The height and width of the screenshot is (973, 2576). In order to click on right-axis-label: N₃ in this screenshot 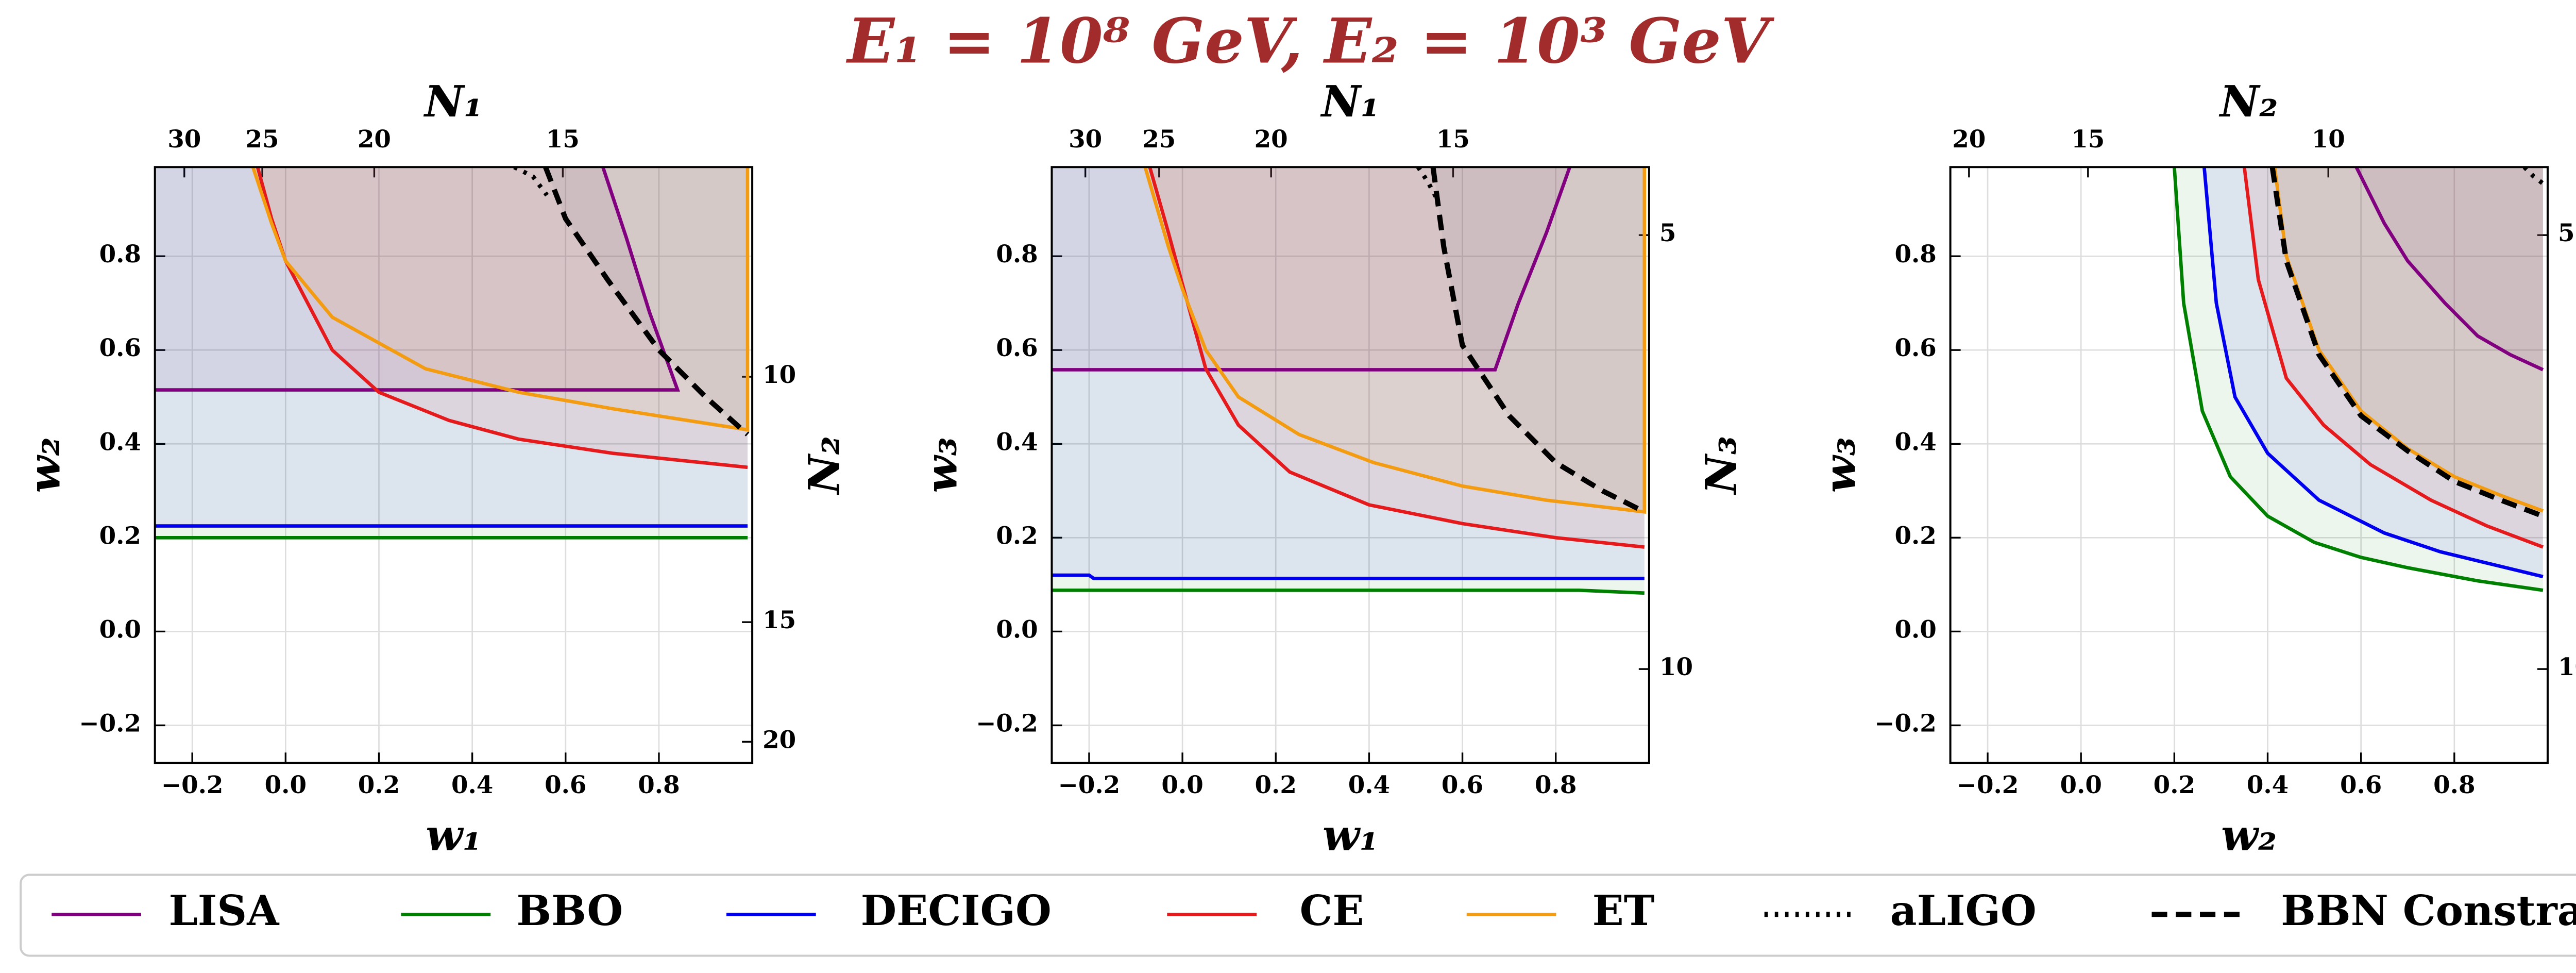, I will do `click(1721, 466)`.